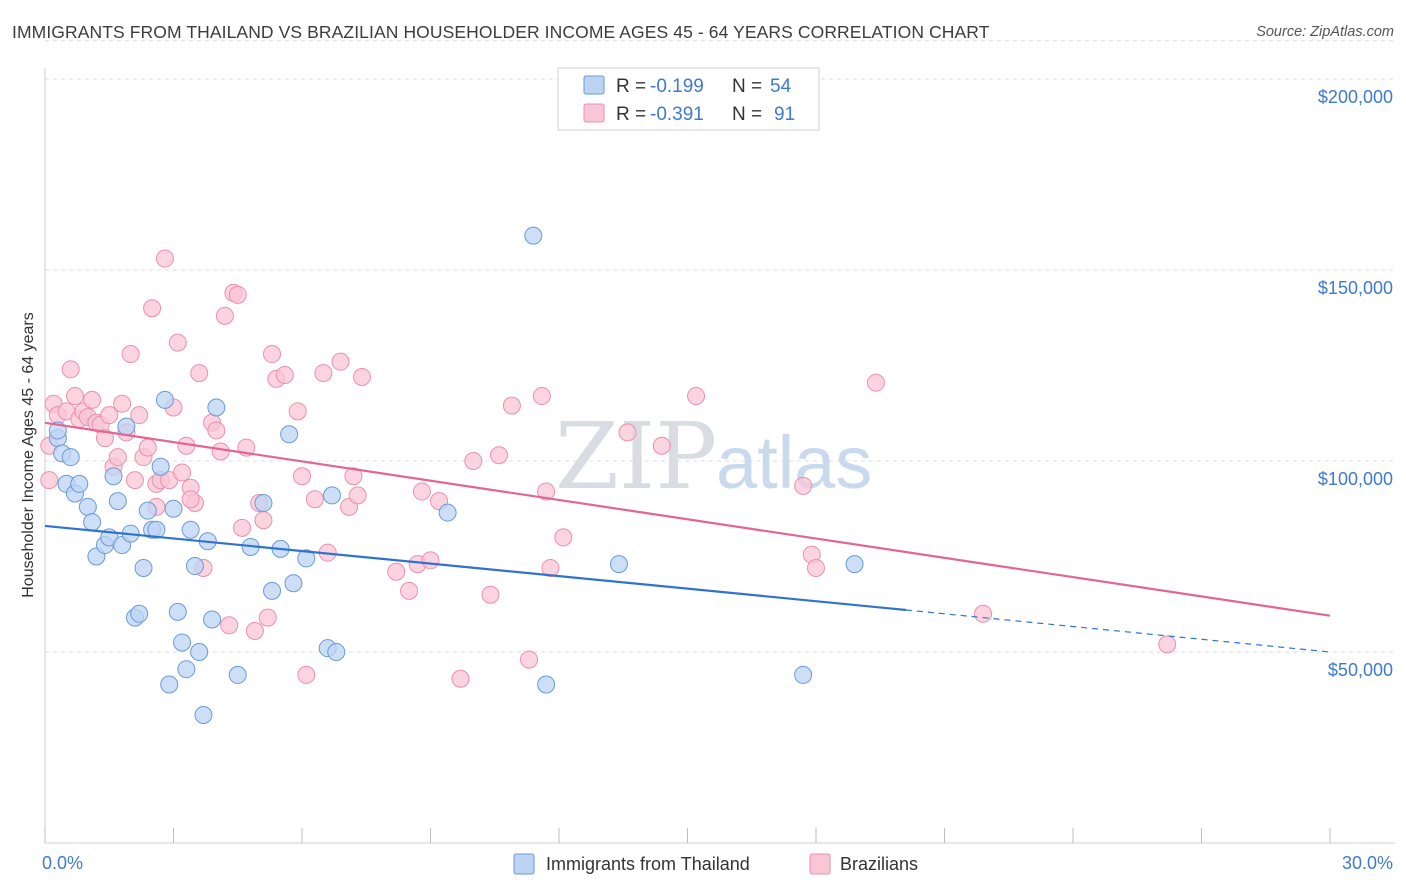  What do you see at coordinates (781, 86) in the screenshot?
I see `legend-n-value-thailand: 54` at bounding box center [781, 86].